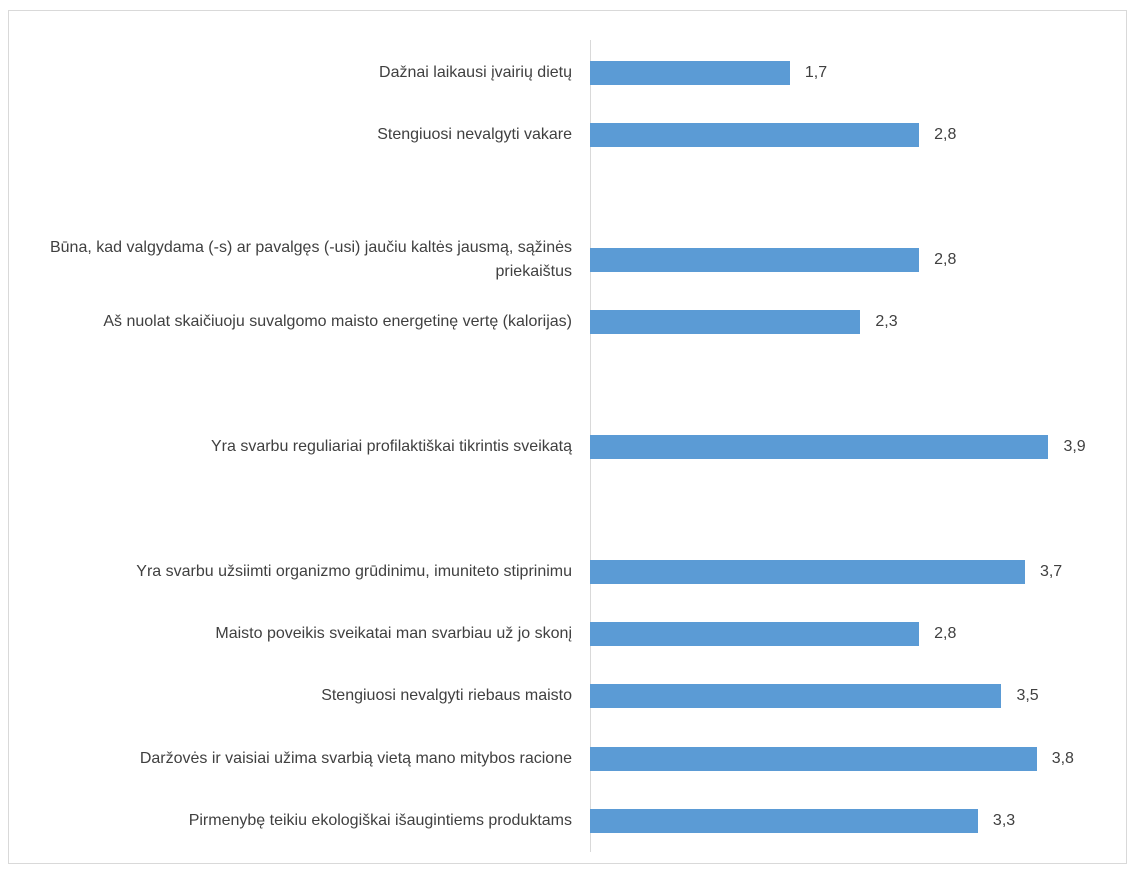 The image size is (1136, 875). I want to click on data-label: 3,3, so click(1004, 820).